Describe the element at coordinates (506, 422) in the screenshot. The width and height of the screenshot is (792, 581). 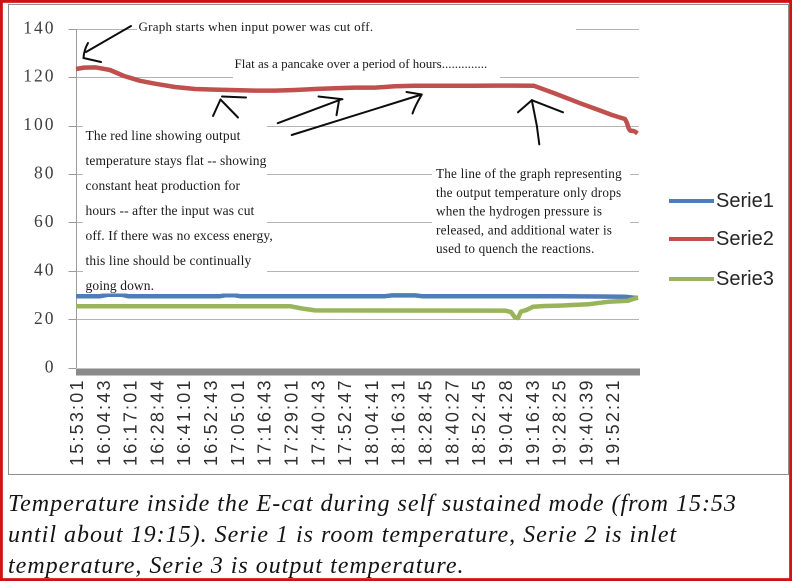
I see `svg-text: 19:04:28` at that location.